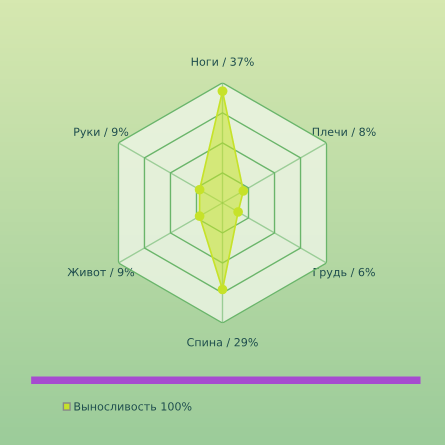 This screenshot has height=445, width=445. I want to click on spoke-label: Грудь / 6%, so click(344, 273).